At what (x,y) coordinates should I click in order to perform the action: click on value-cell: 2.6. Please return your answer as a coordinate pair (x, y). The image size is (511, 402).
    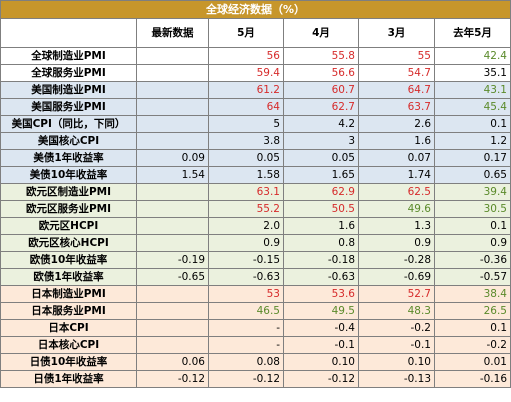
    Looking at the image, I should click on (396, 124).